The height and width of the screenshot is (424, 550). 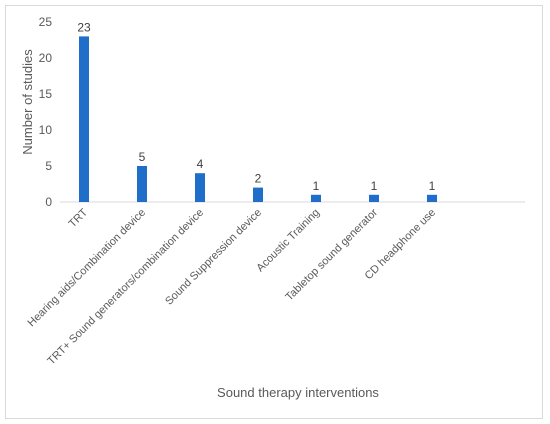 I want to click on y-tick-label: 0, so click(x=48, y=202).